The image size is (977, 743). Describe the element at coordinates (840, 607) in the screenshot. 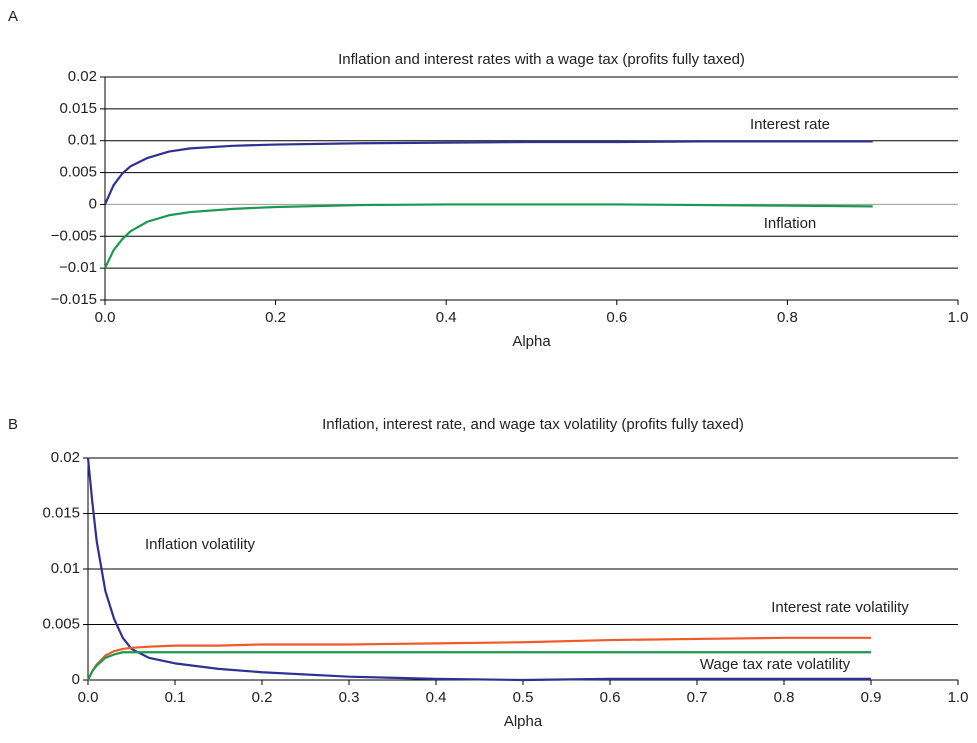

I see `series-label: Interest rate volatility` at that location.